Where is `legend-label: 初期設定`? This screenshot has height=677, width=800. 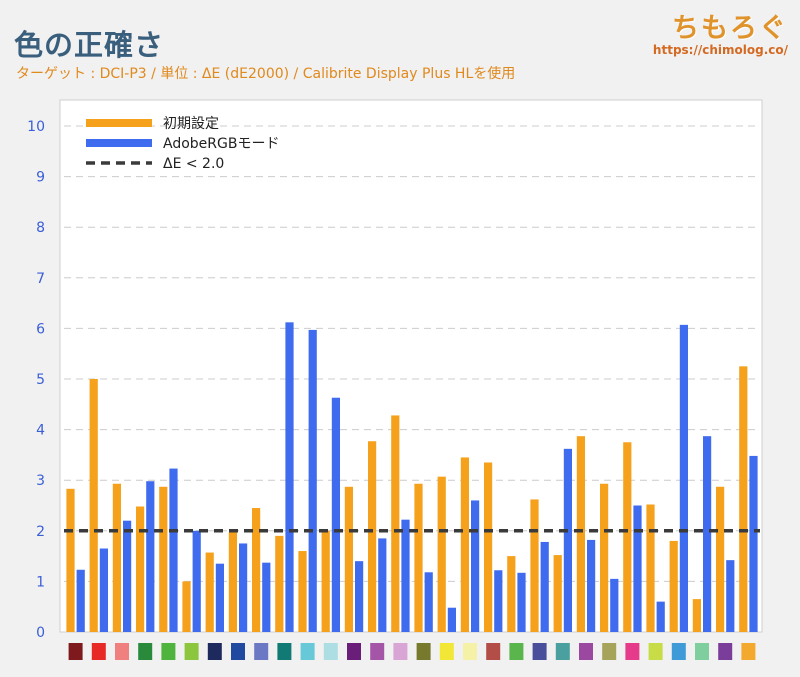 legend-label: 初期設定 is located at coordinates (191, 123).